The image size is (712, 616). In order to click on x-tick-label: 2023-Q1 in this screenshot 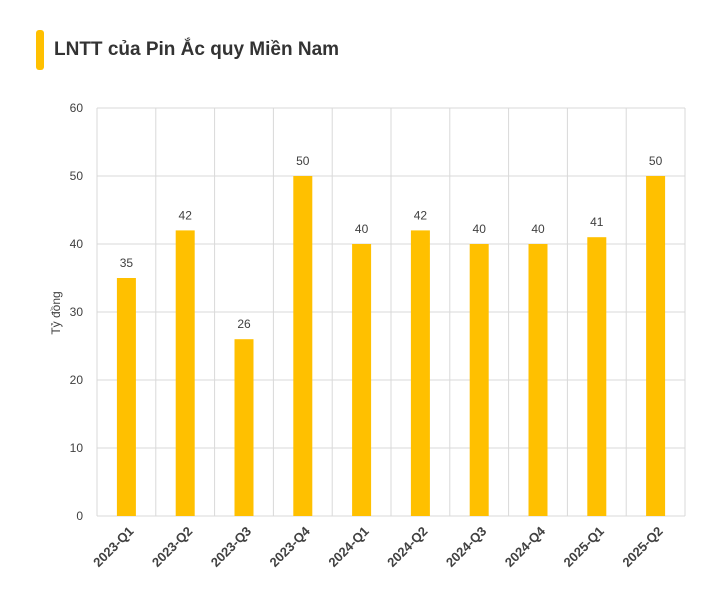, I will do `click(113, 547)`.